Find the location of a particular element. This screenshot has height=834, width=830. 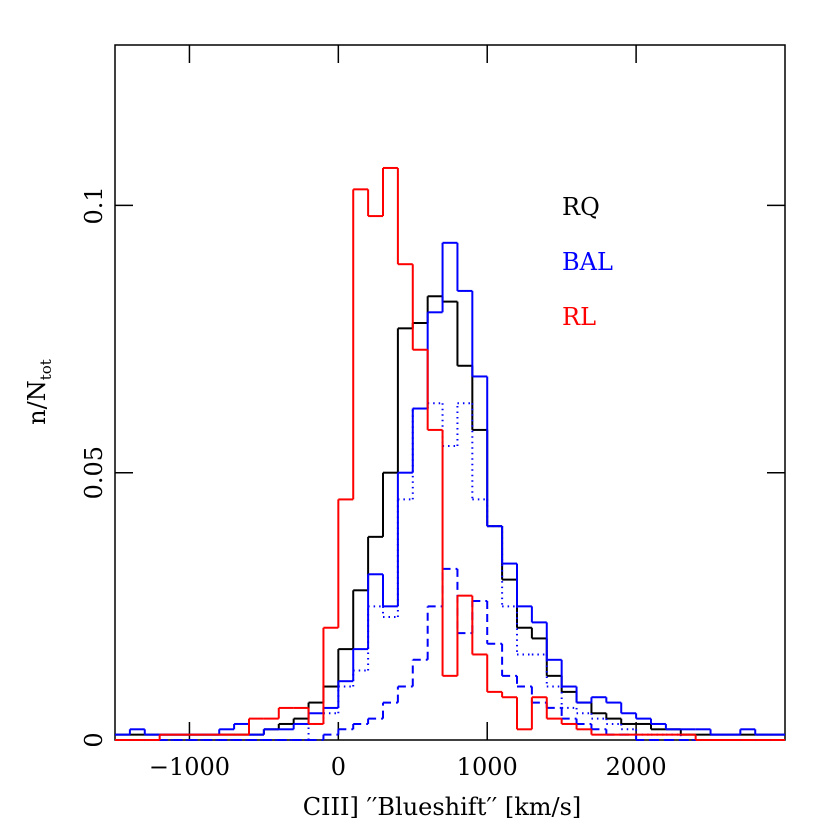

y-tick-label: 0.05 is located at coordinates (94, 472).